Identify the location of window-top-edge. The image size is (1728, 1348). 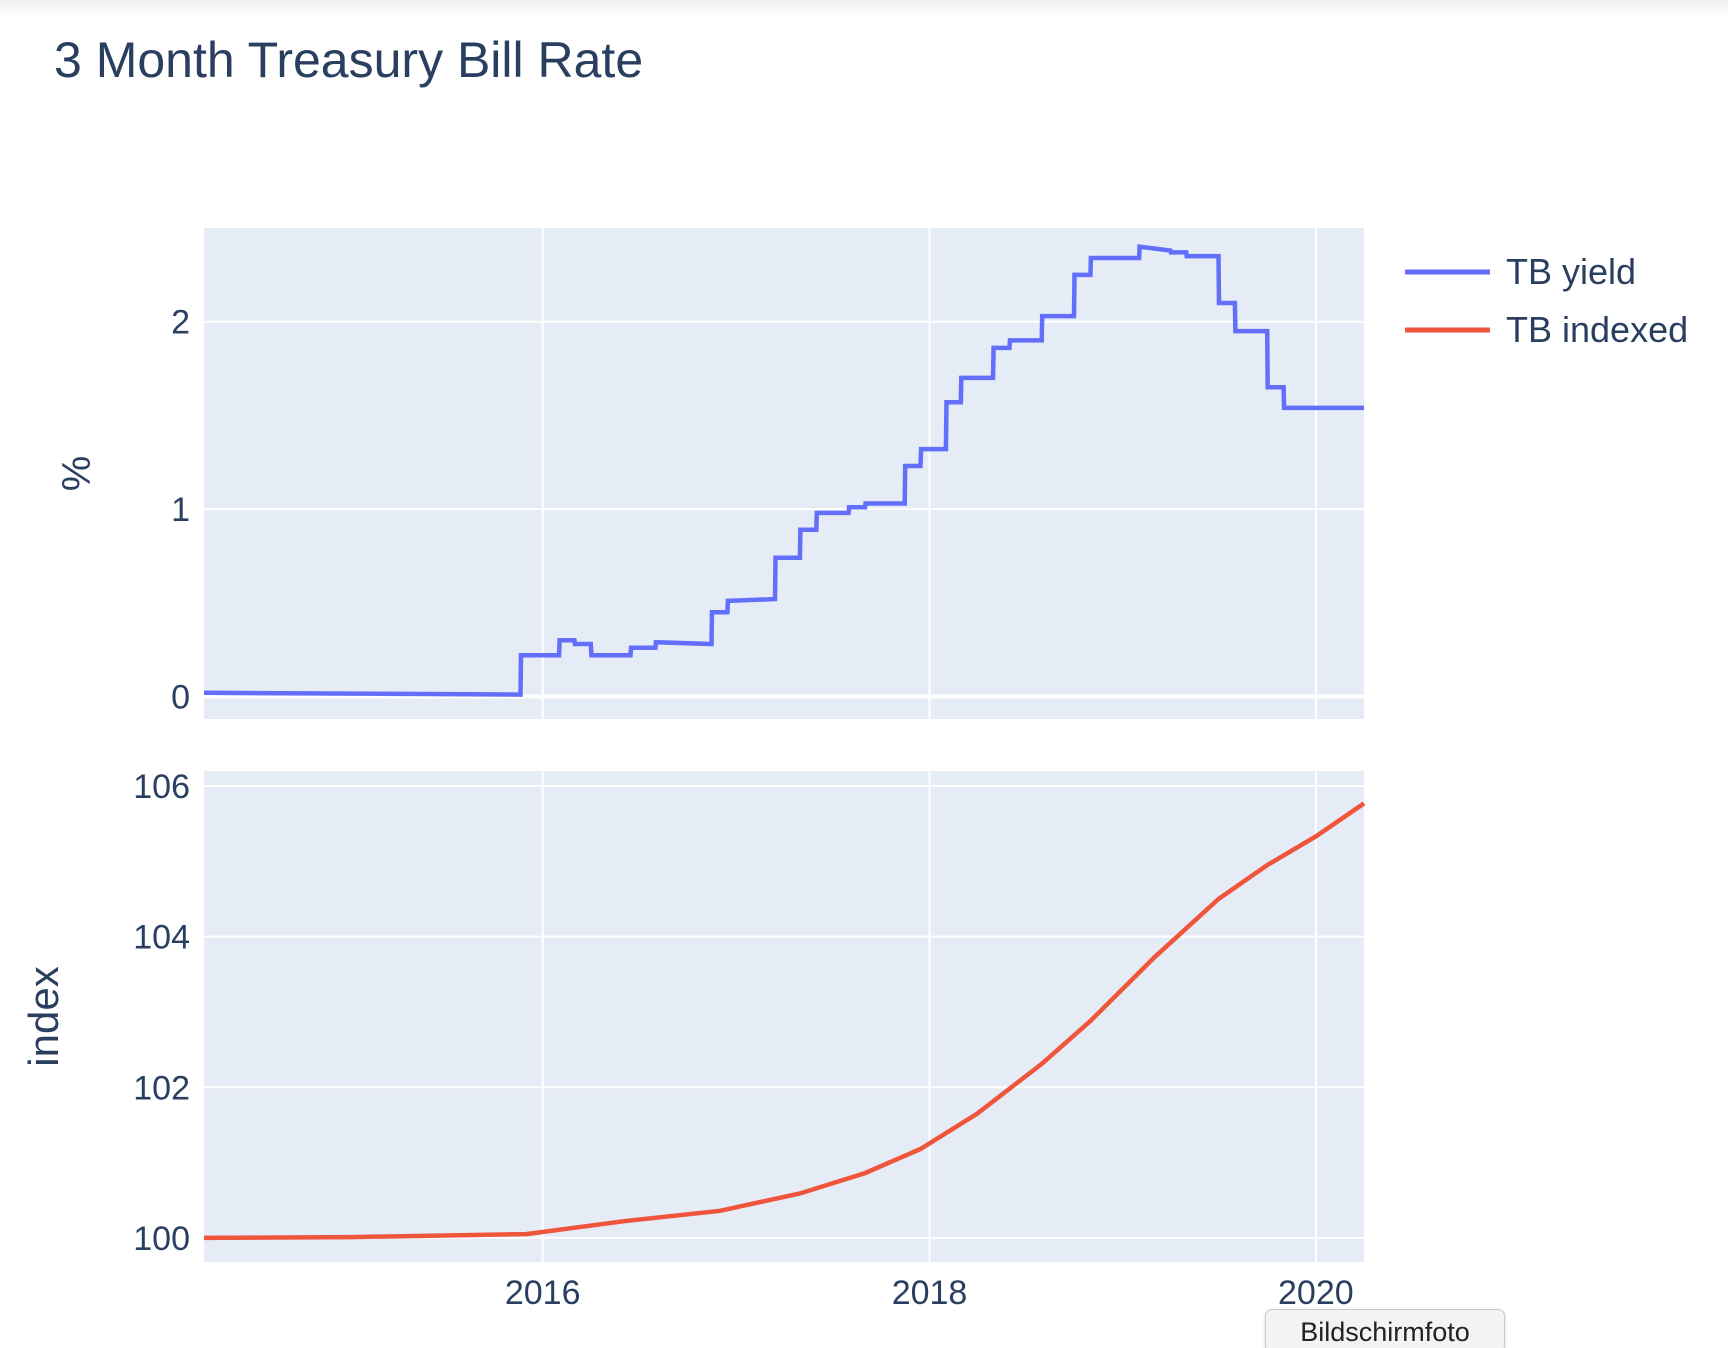
(864, 8).